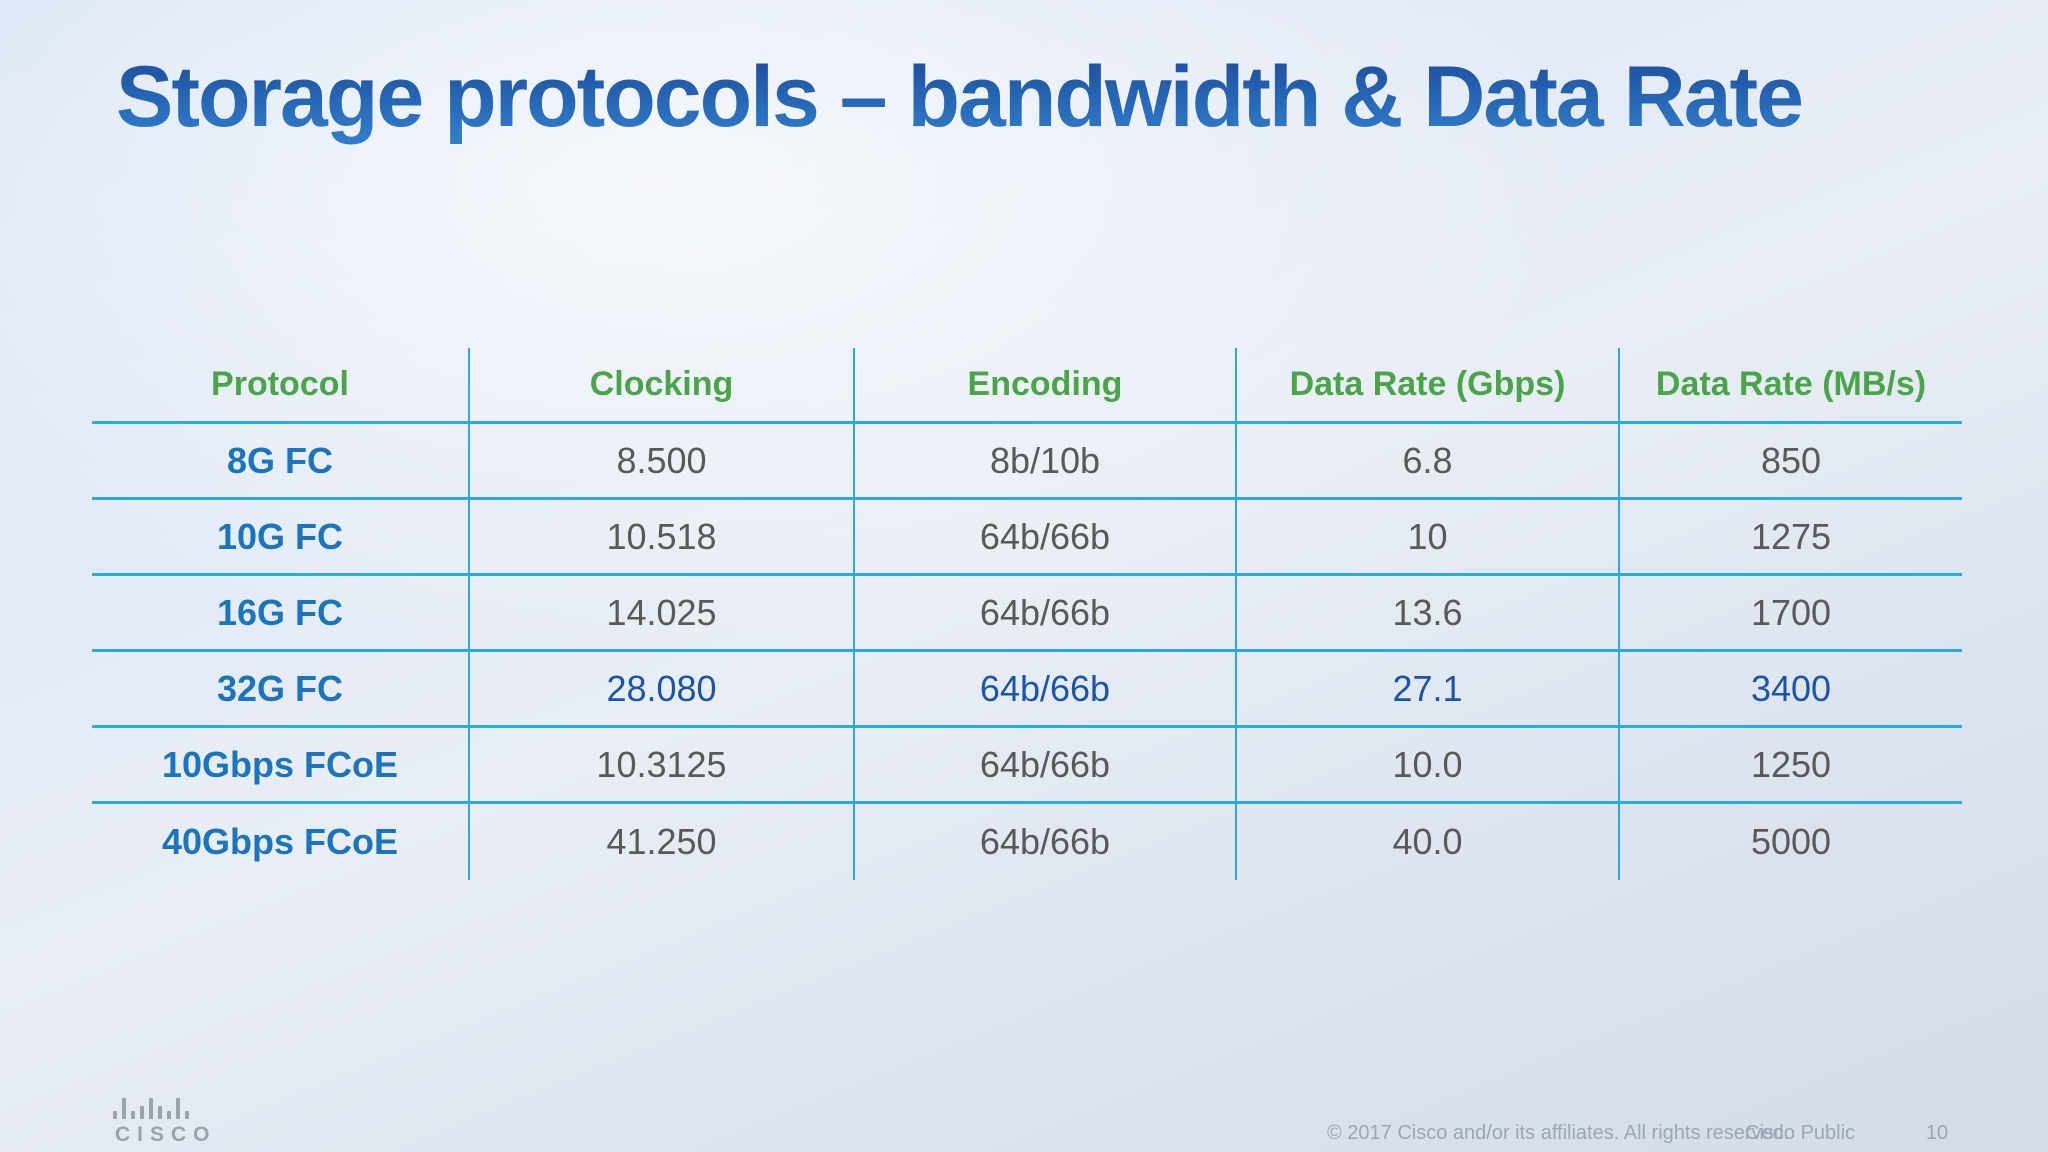 The width and height of the screenshot is (2048, 1152). Describe the element at coordinates (168, 1108) in the screenshot. I see `cisco-bars-icon` at that location.